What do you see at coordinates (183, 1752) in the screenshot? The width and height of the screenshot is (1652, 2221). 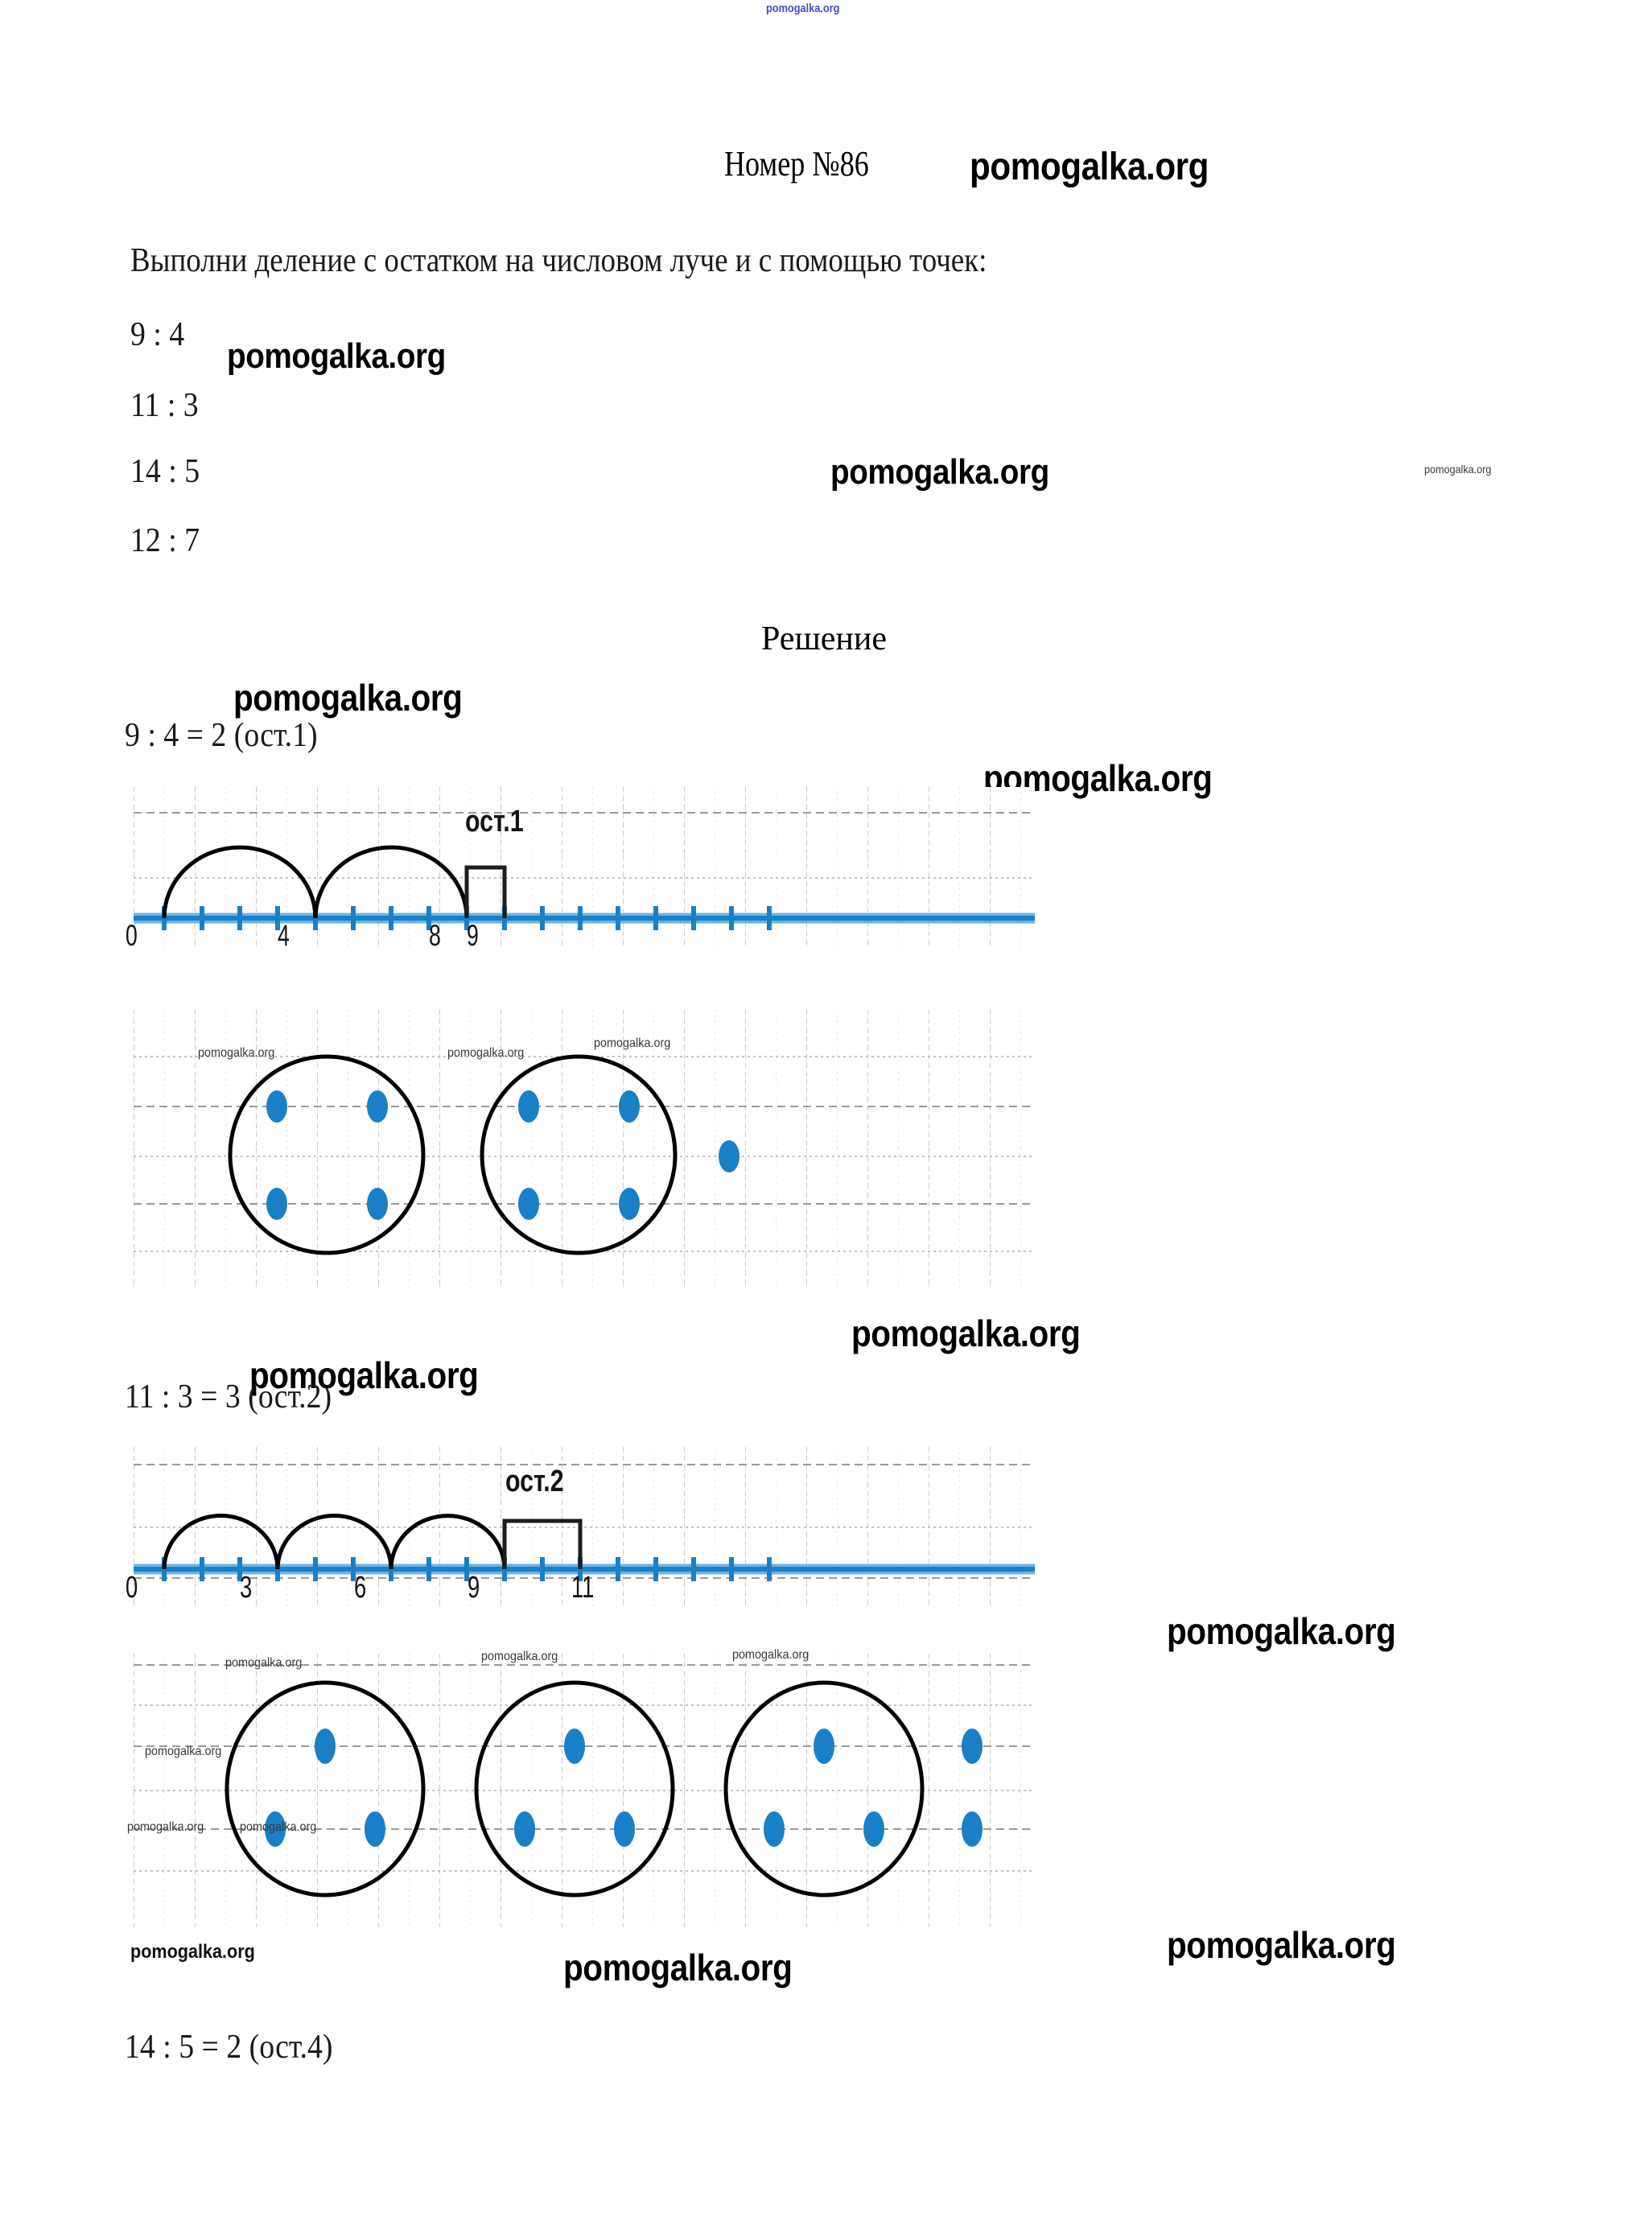 I see `watermark-dots2-d: pomogalka.org` at bounding box center [183, 1752].